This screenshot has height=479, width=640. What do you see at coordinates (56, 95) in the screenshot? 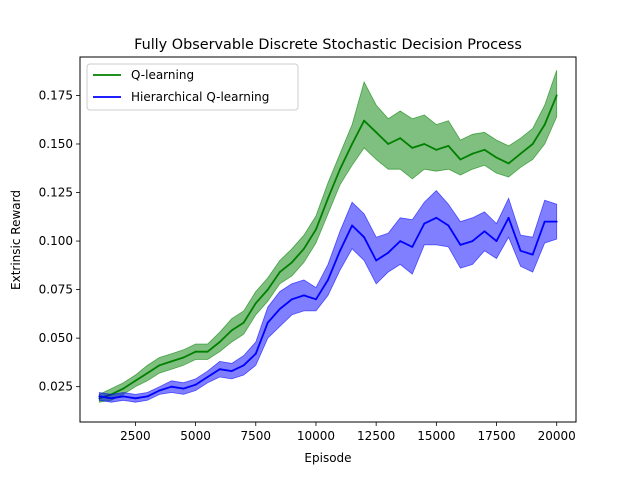
I see `y-tick-label-6: 0.175` at bounding box center [56, 95].